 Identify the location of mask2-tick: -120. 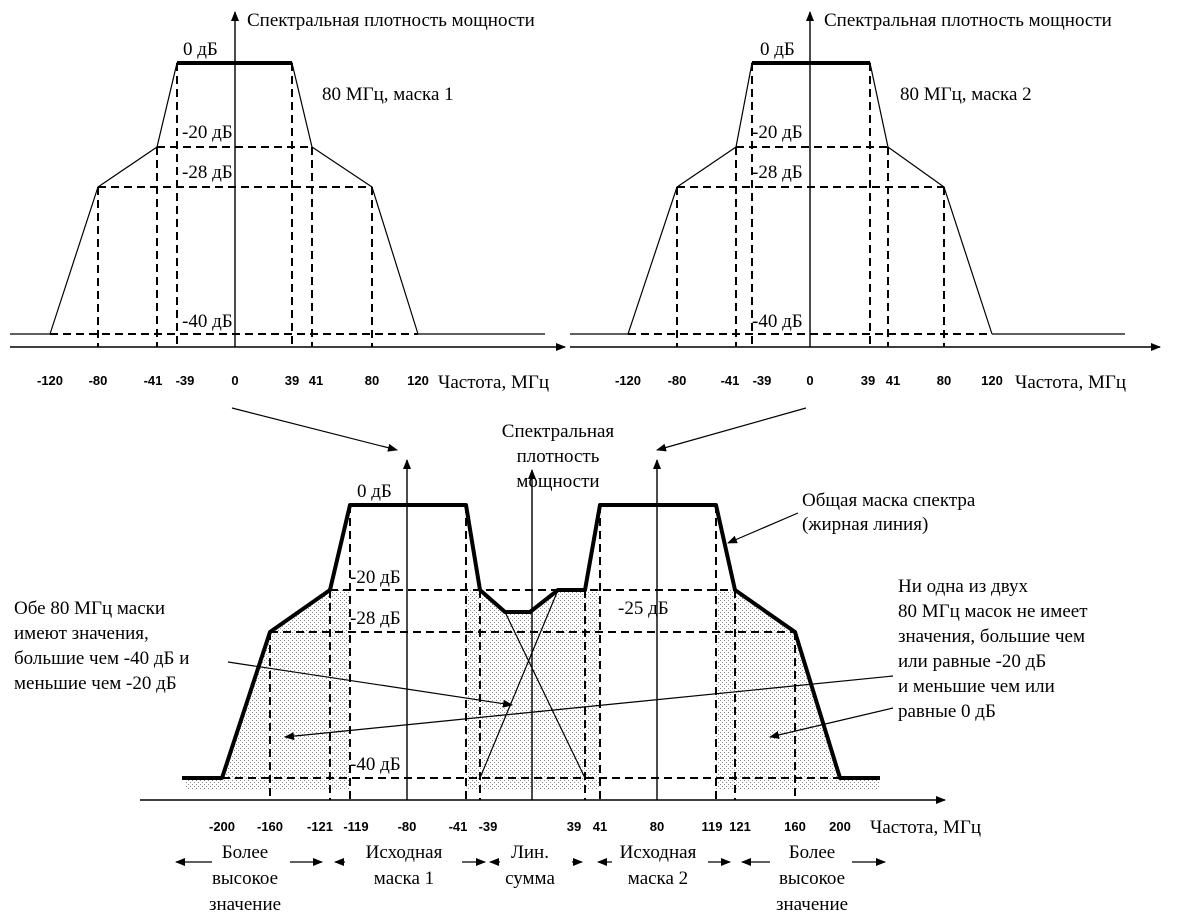
(628, 380).